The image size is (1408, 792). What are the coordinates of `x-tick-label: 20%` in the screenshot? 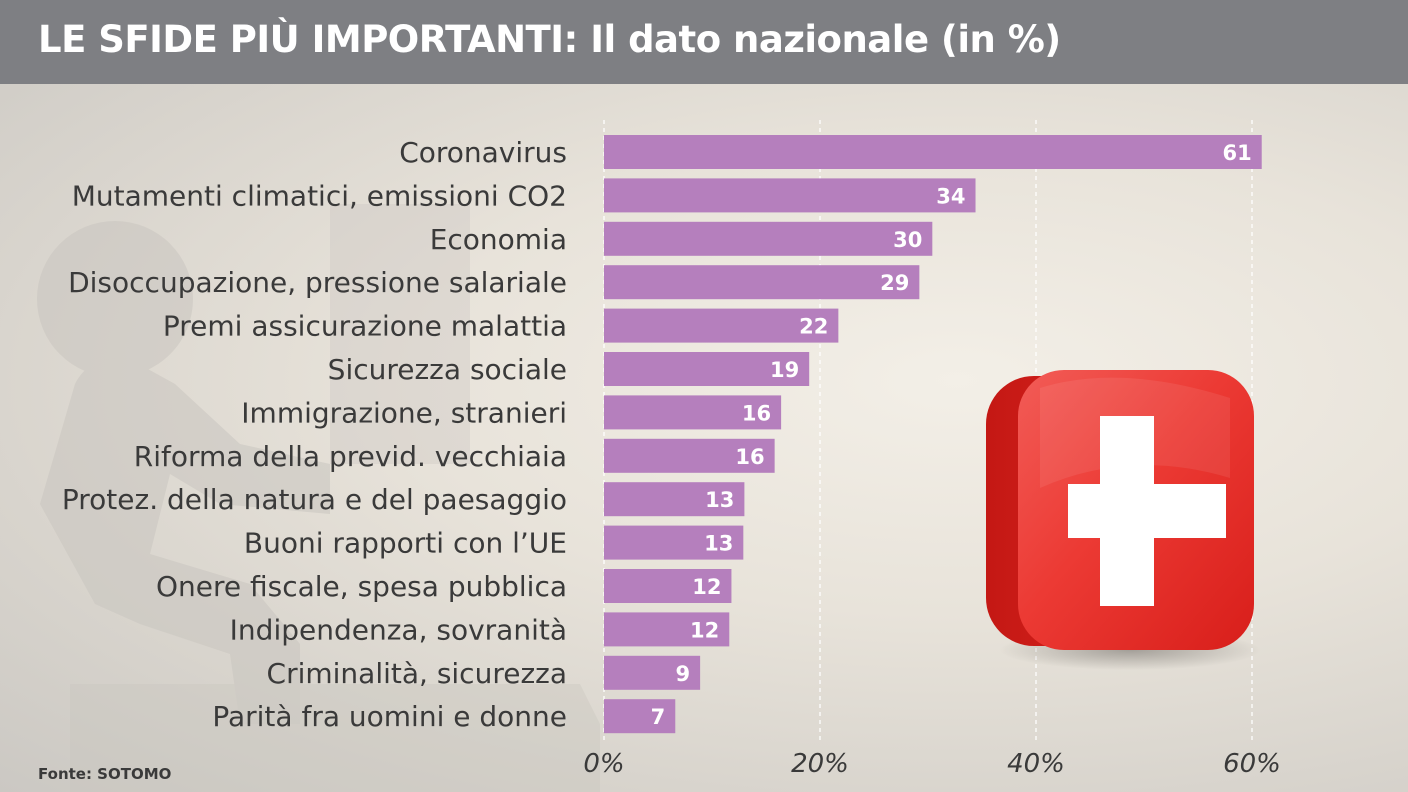 It's located at (820, 764).